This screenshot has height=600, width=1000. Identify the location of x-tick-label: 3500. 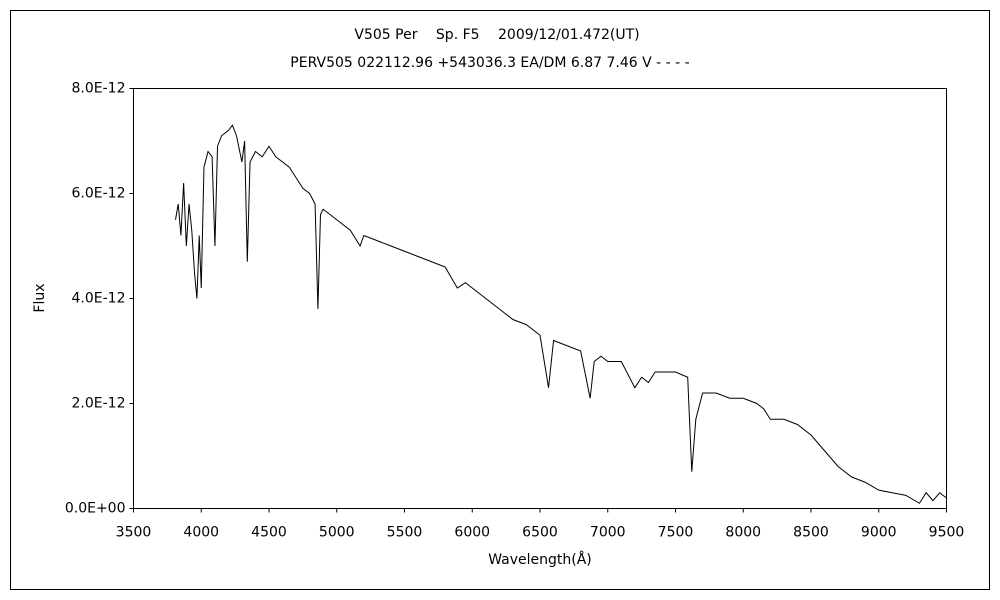
(134, 533).